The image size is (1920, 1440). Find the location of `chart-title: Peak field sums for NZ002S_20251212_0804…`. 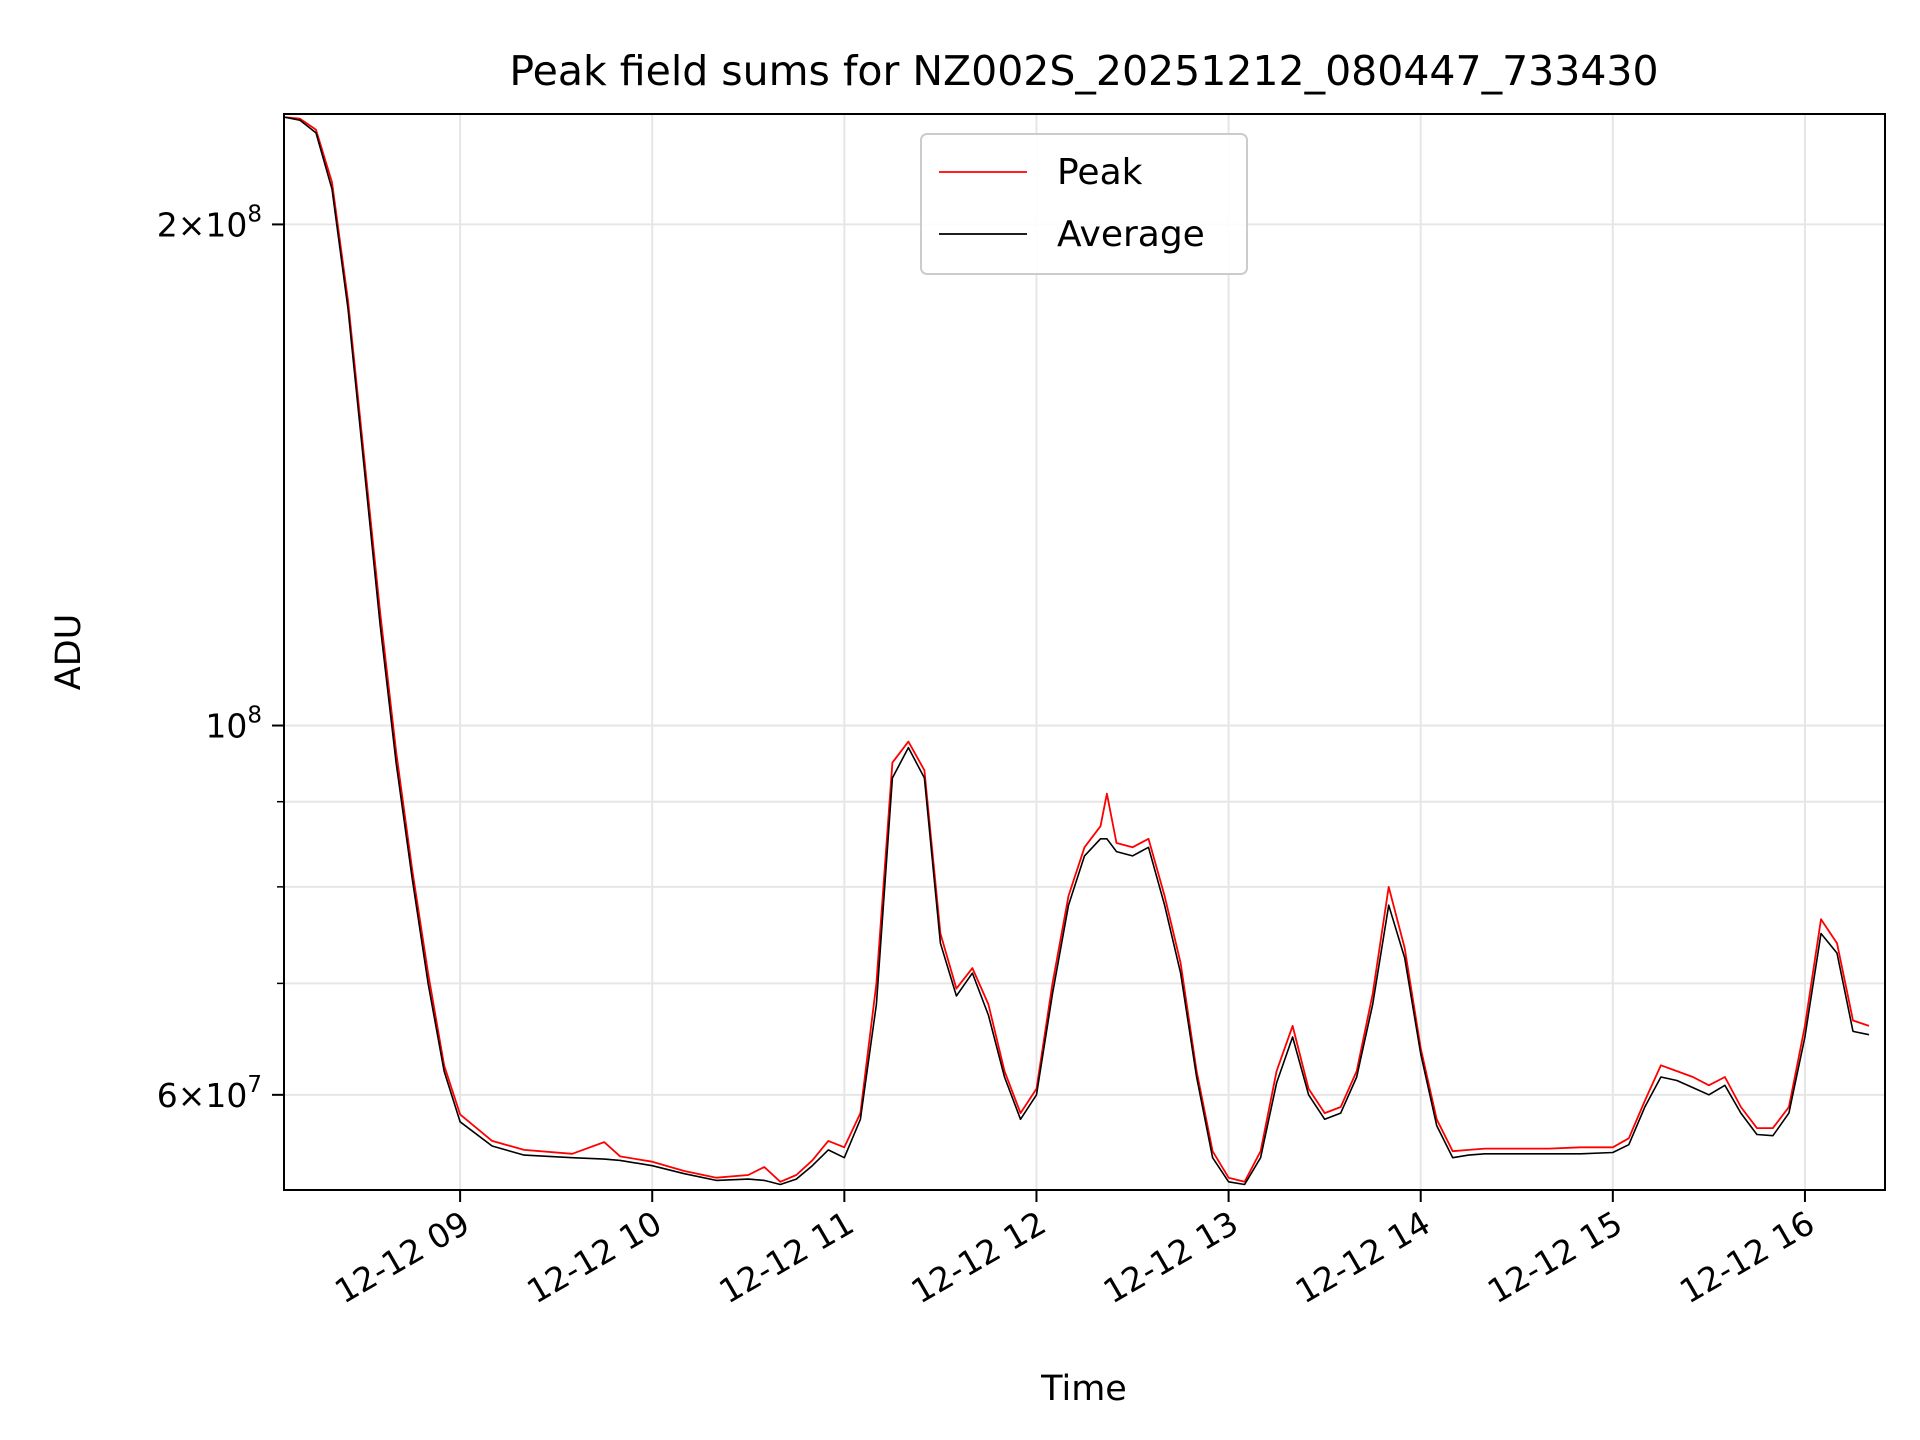

chart-title: Peak field sums for NZ002S_20251212_0804… is located at coordinates (1083, 71).